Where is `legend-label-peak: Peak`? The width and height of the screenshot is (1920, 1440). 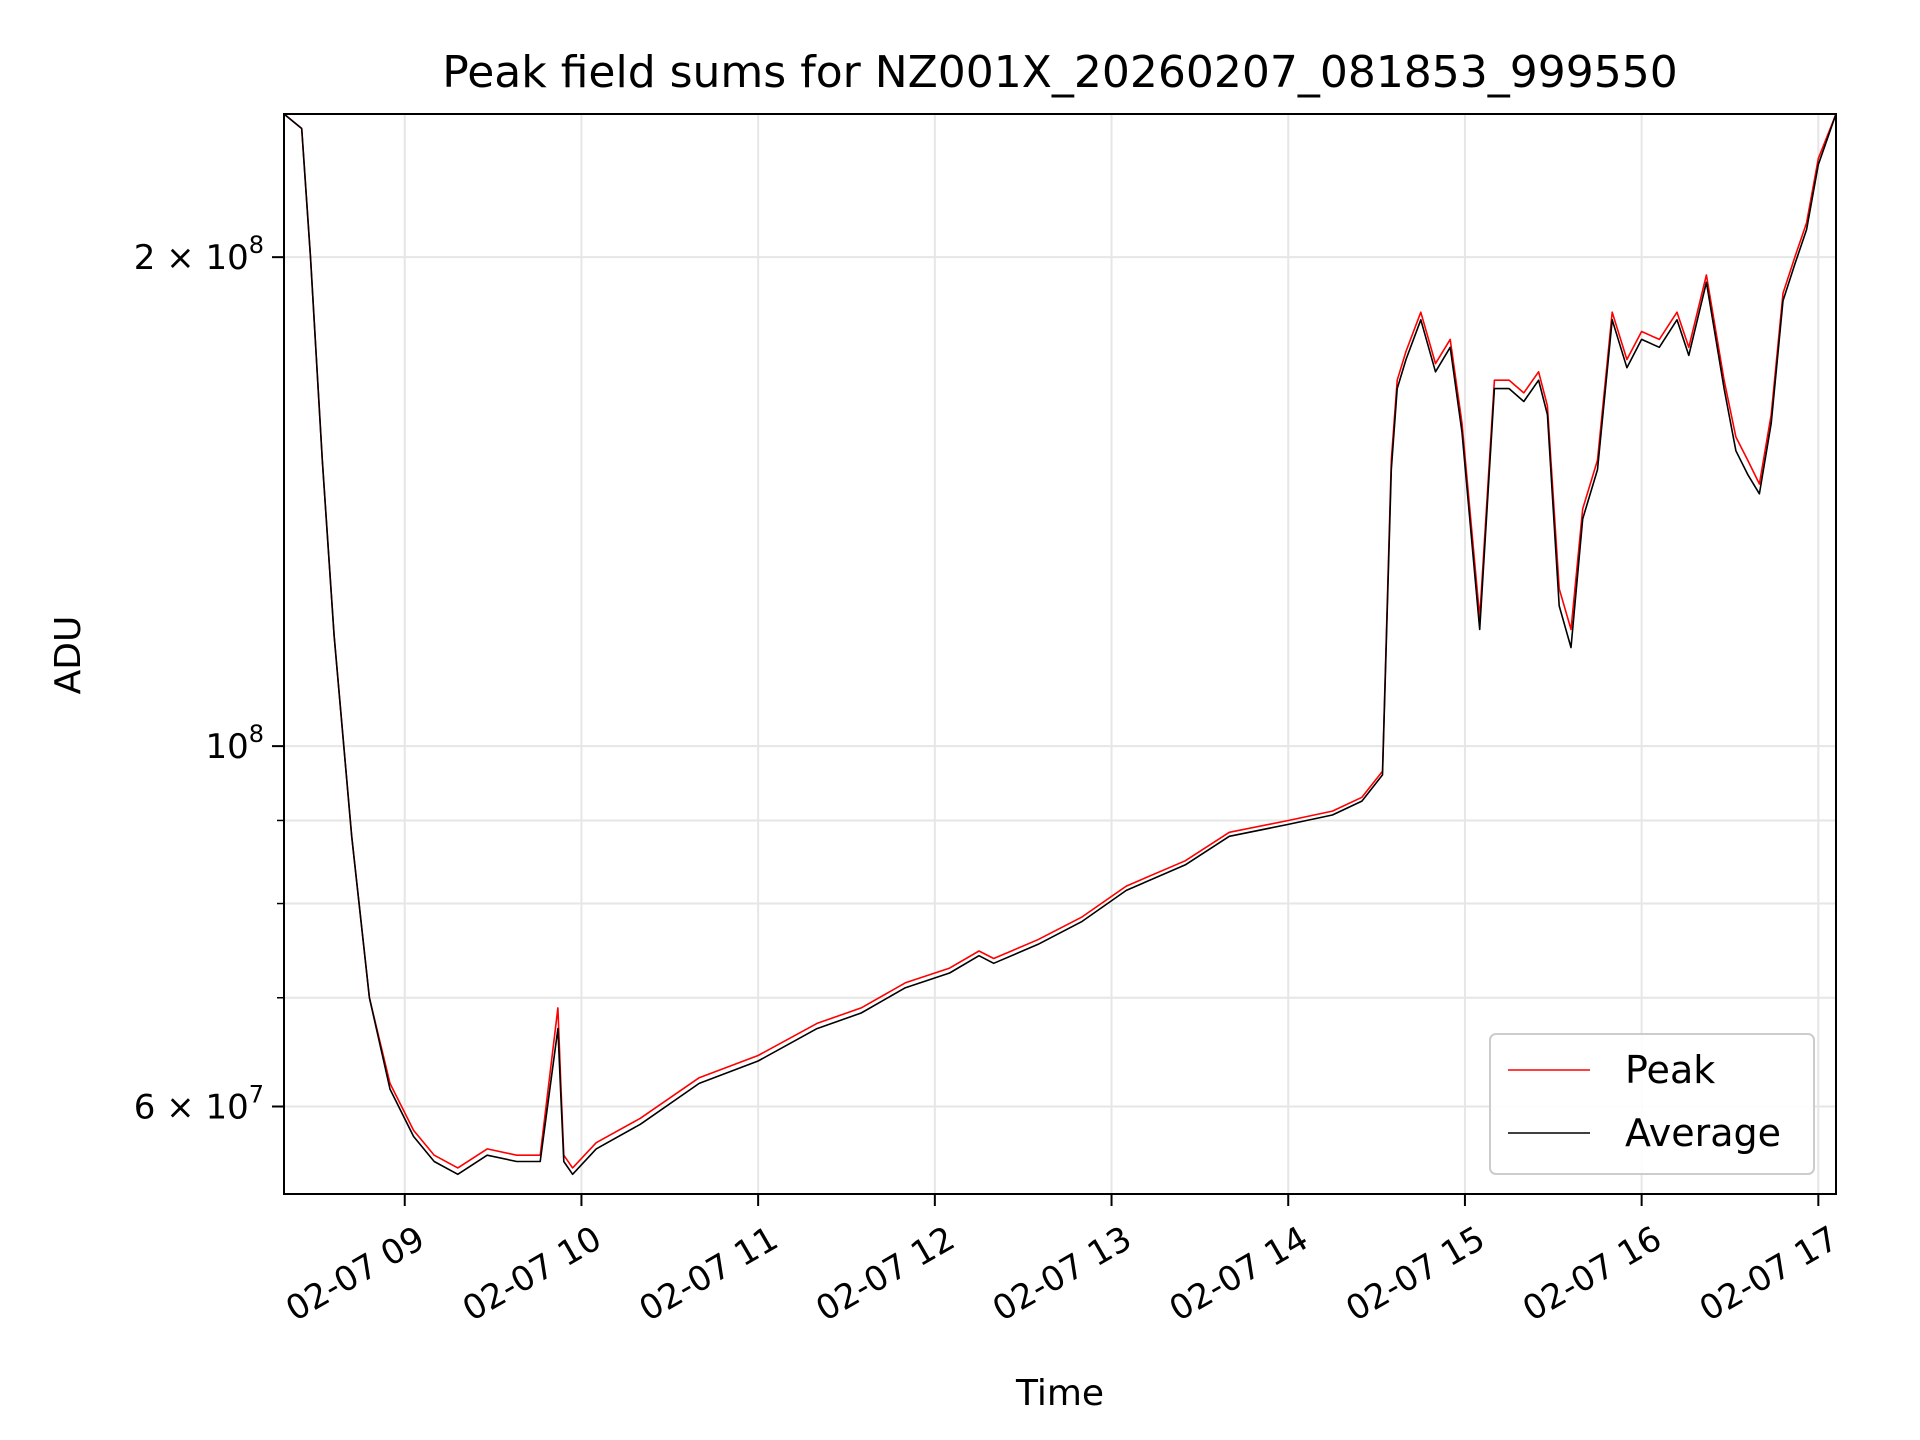 legend-label-peak: Peak is located at coordinates (1670, 1070).